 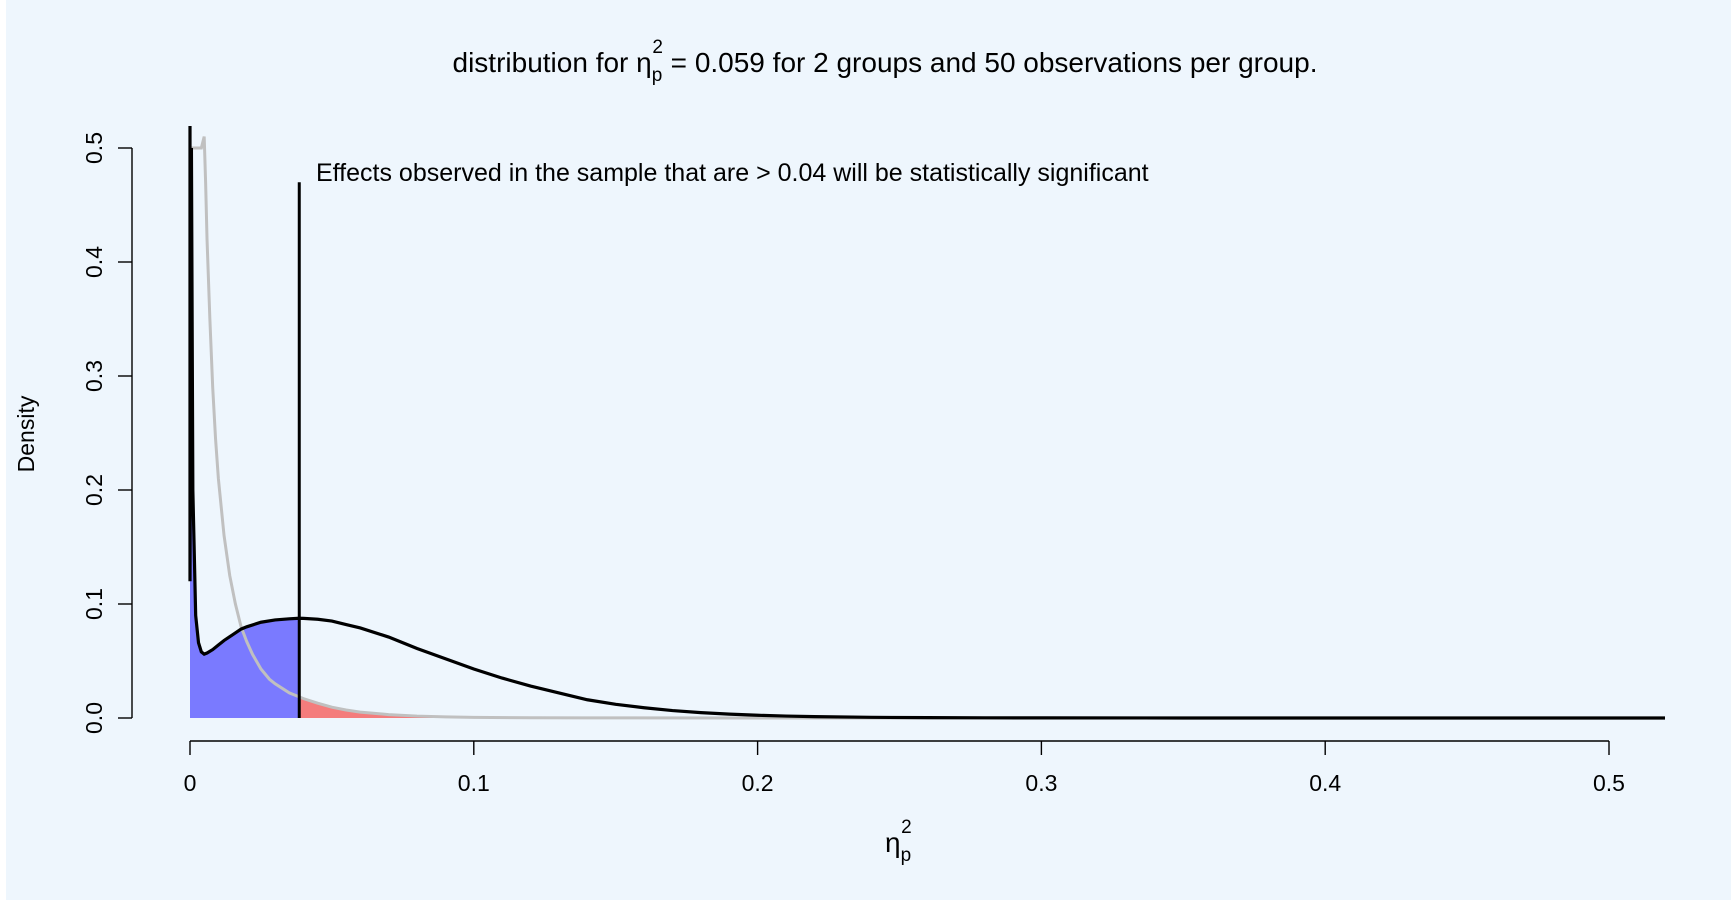 What do you see at coordinates (758, 783) in the screenshot?
I see `x-tick-label: 0.2` at bounding box center [758, 783].